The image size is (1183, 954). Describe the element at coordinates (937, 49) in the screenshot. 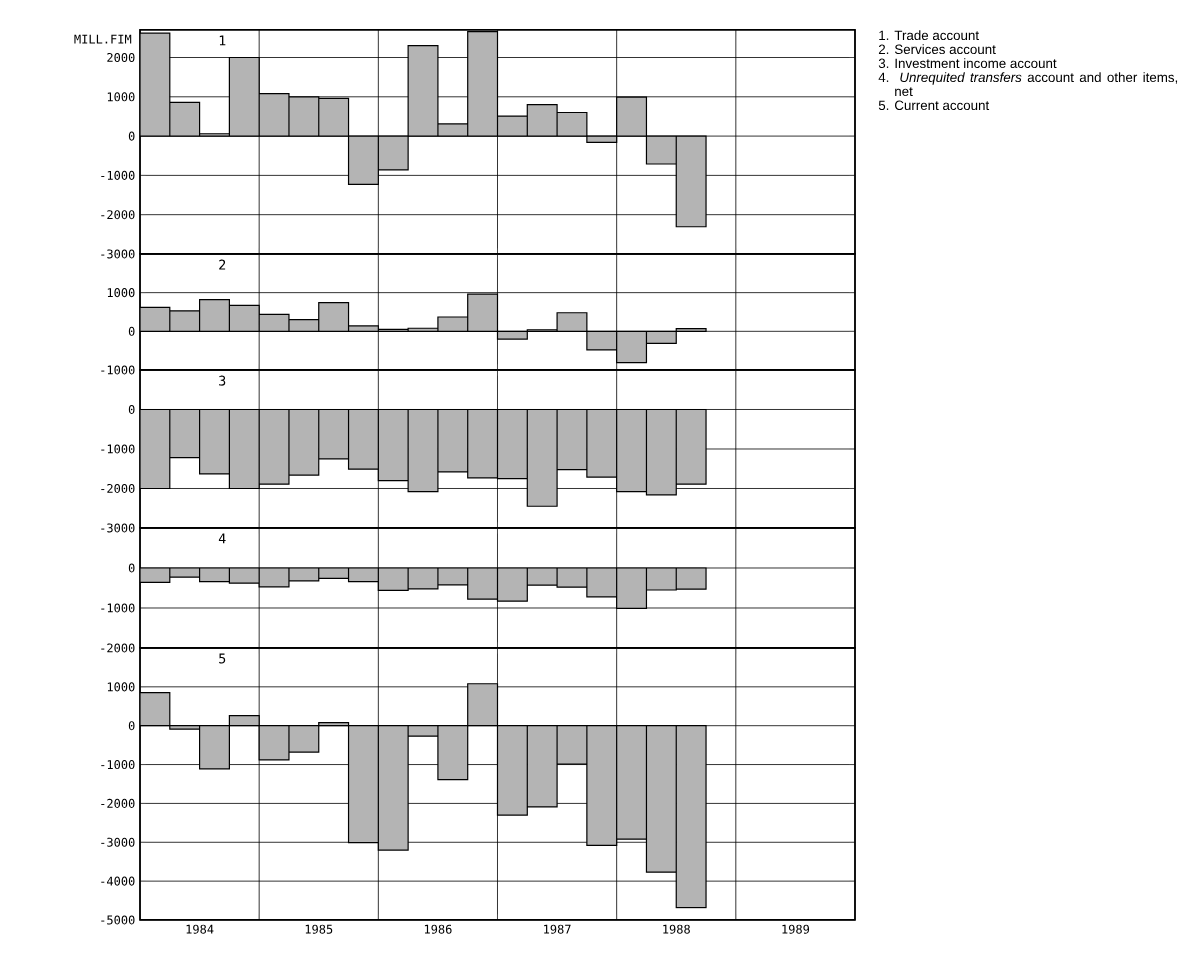

I see `text: 2. Services account` at that location.